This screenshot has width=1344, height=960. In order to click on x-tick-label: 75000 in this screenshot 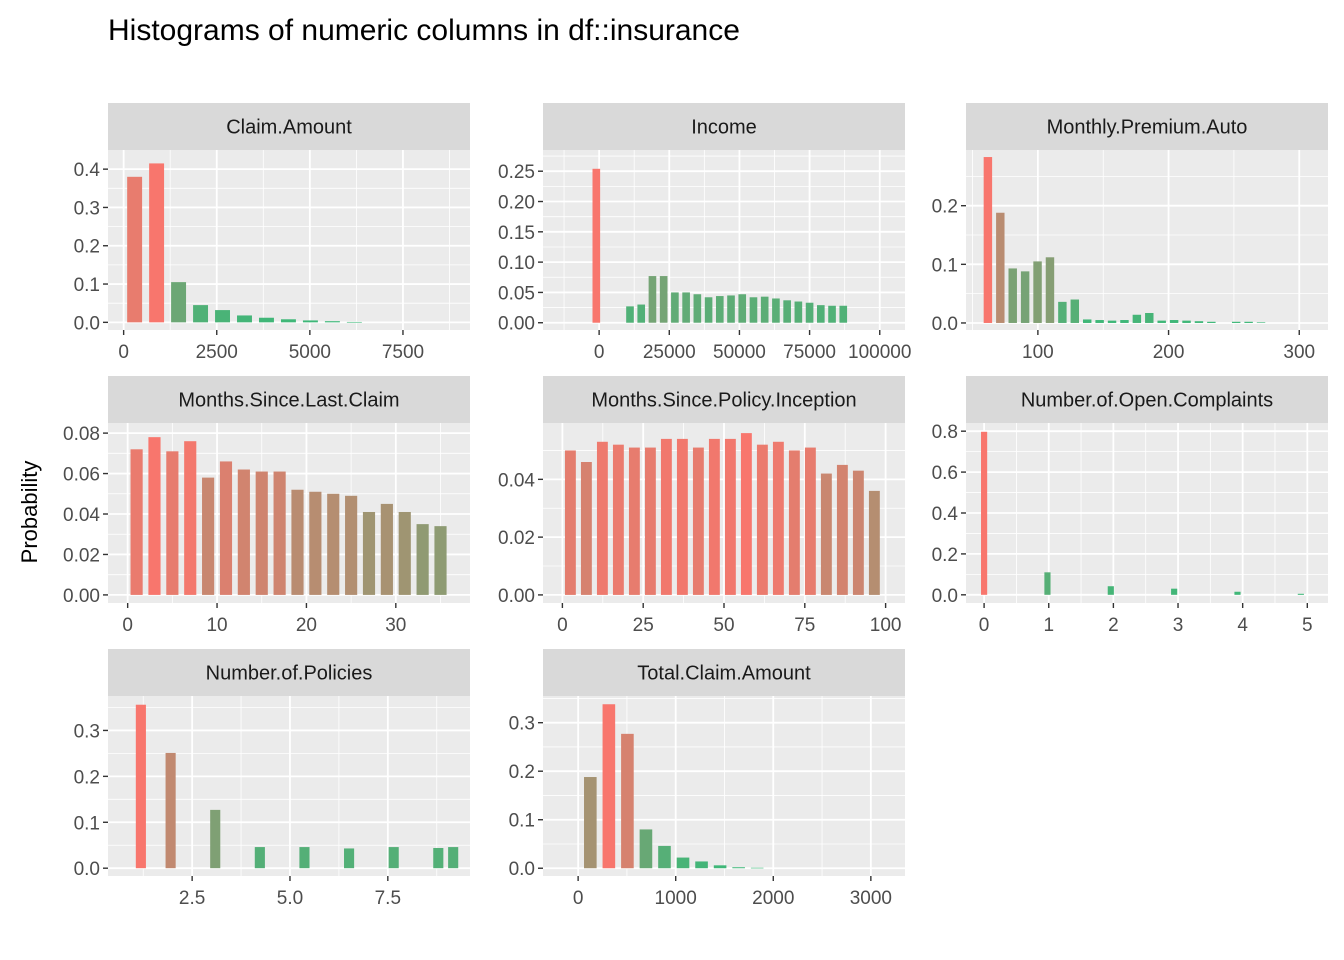, I will do `click(809, 352)`.